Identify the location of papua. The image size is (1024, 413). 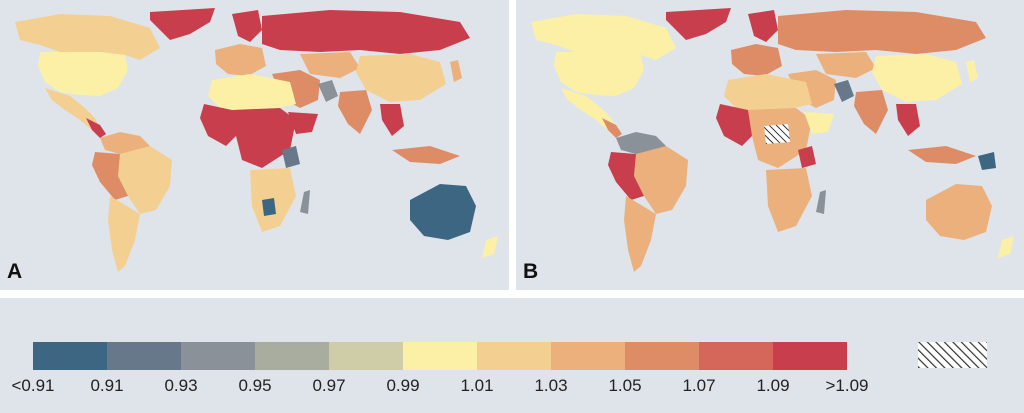
(987, 161).